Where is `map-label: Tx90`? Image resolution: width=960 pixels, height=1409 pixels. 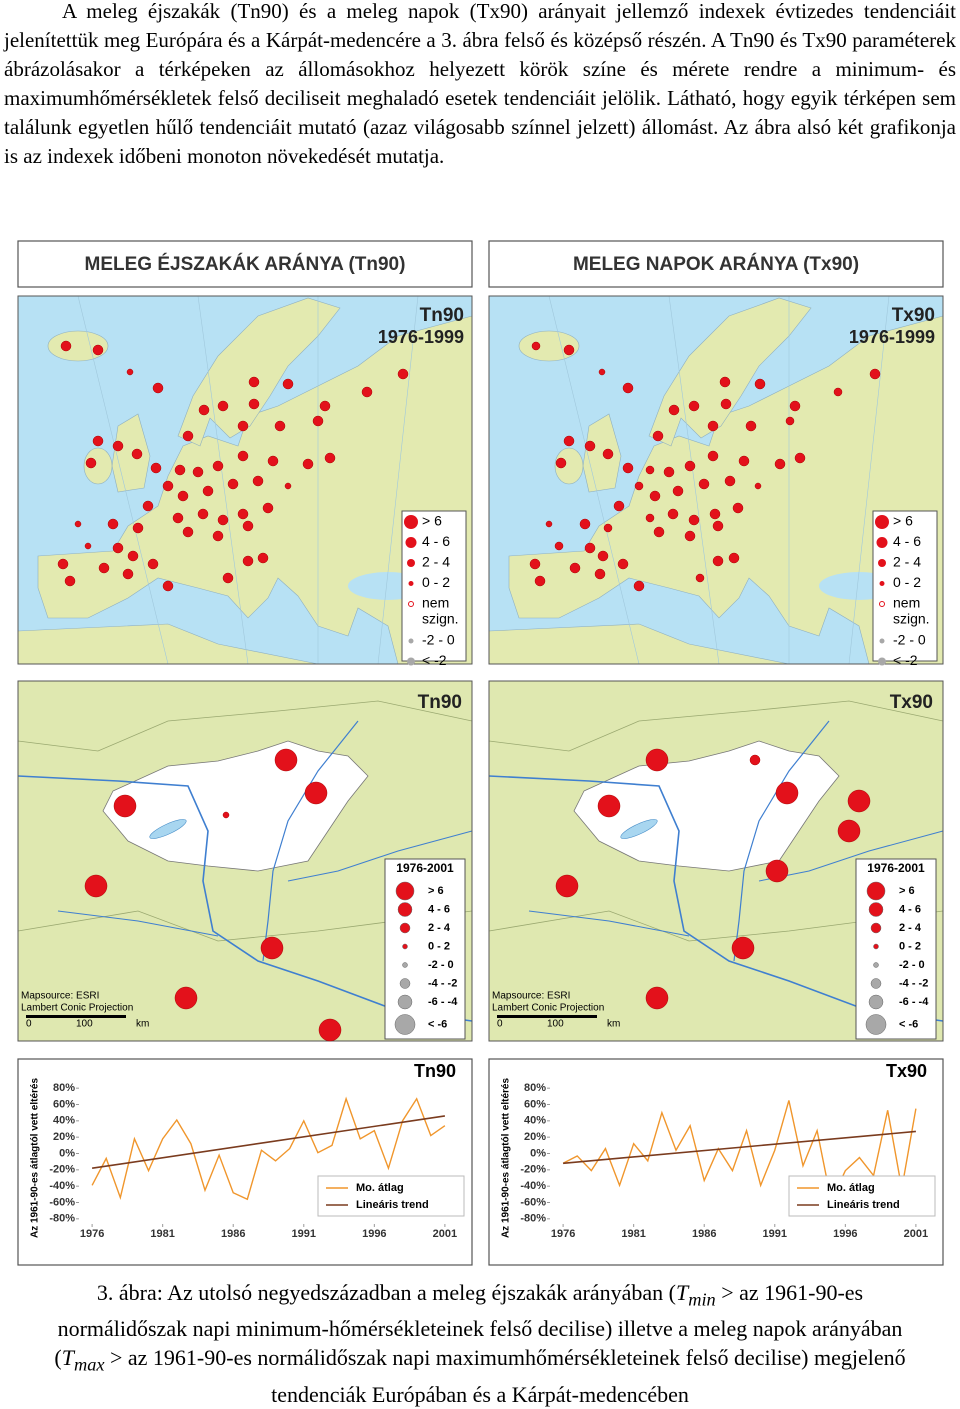 map-label: Tx90 is located at coordinates (911, 702).